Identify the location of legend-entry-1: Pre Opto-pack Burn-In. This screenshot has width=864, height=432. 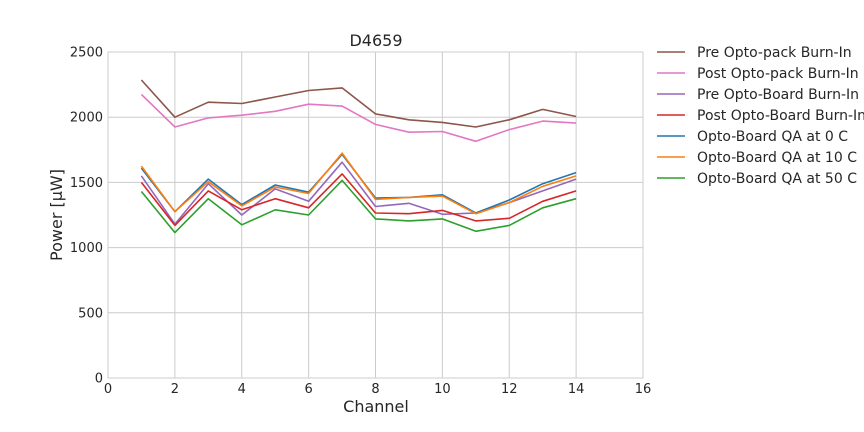
(774, 53).